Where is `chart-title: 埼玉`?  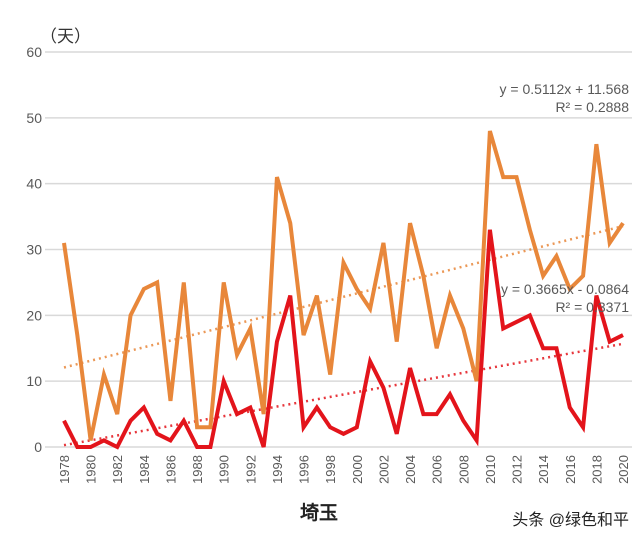 chart-title: 埼玉 is located at coordinates (319, 513).